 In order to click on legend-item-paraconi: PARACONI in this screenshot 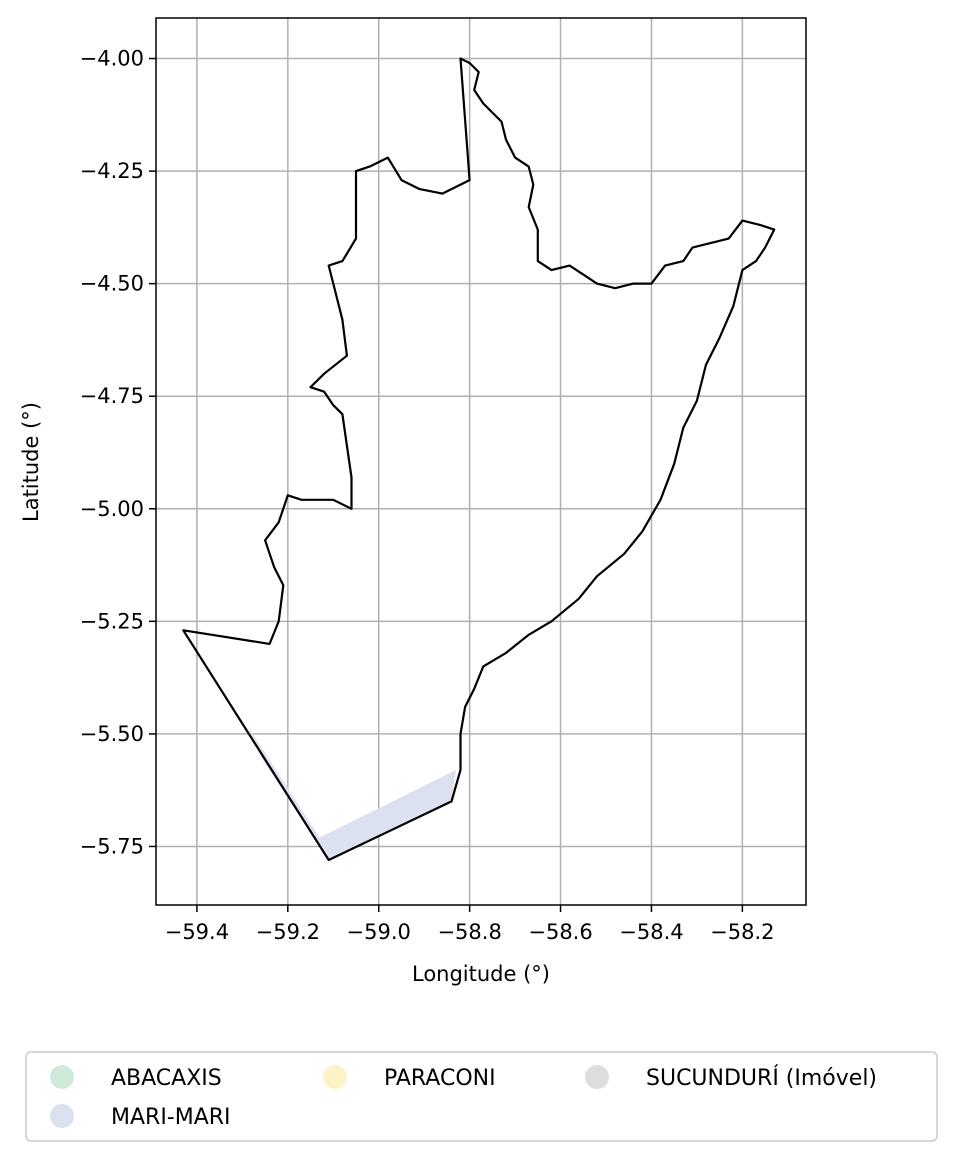, I will do `click(409, 1078)`.